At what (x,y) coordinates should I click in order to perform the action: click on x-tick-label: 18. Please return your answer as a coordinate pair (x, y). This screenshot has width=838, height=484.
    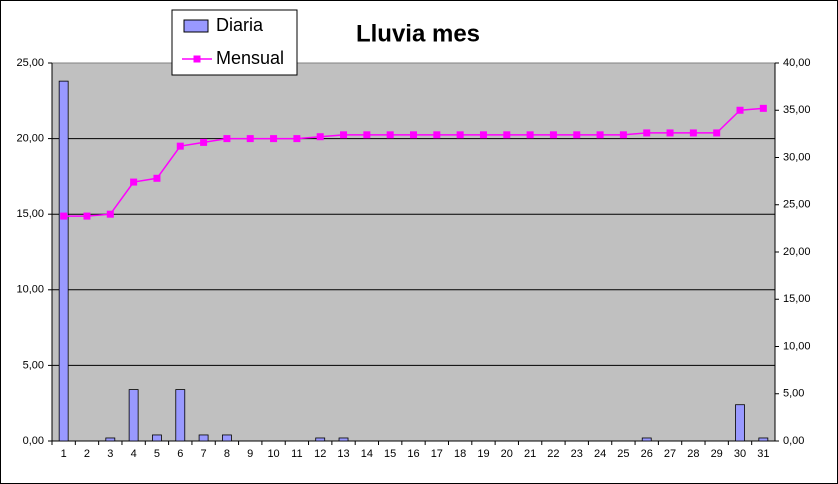
    Looking at the image, I should click on (460, 454).